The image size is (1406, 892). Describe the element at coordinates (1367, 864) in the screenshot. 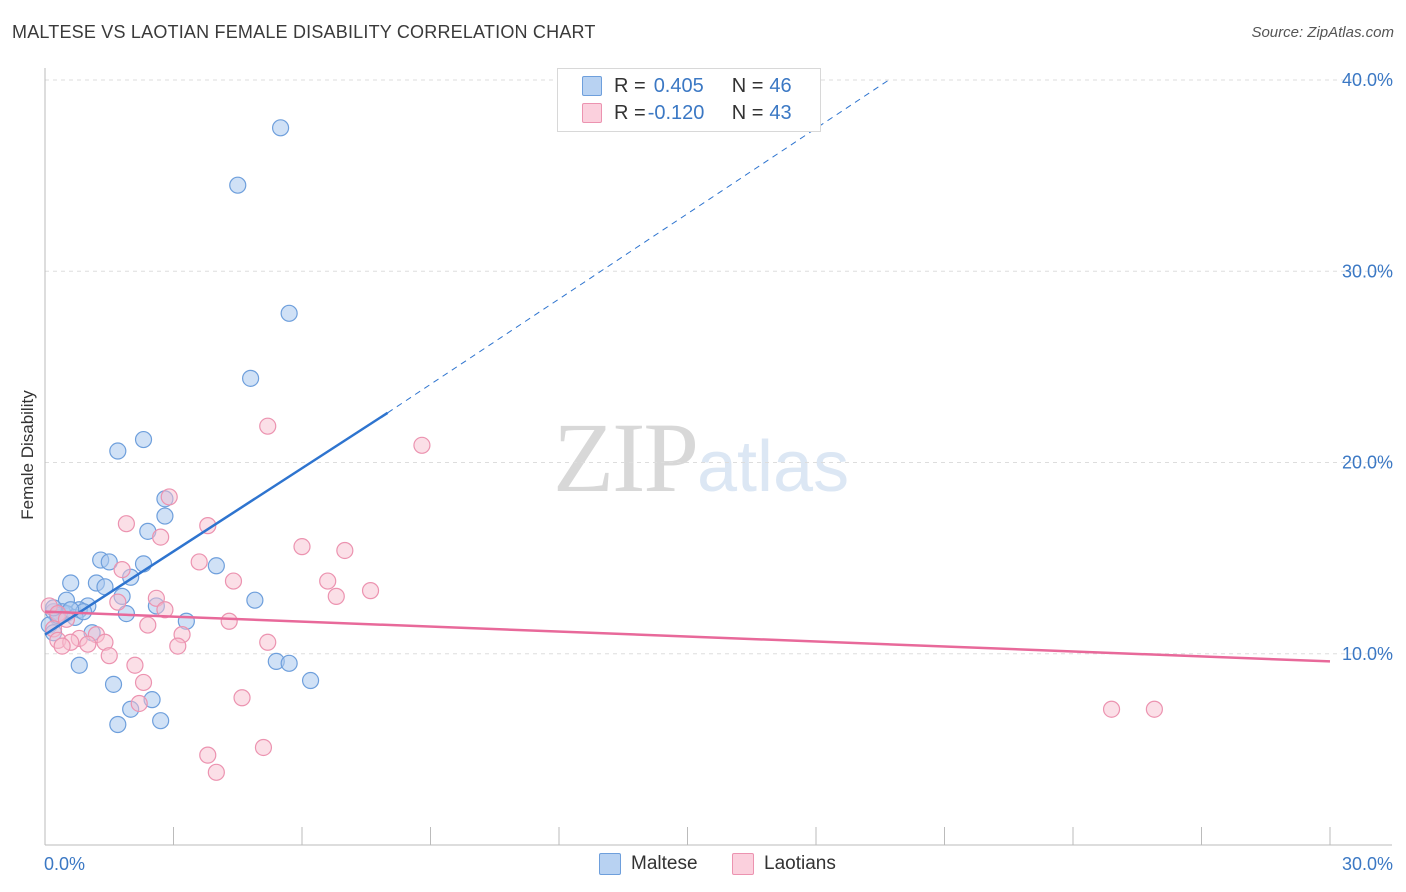

I see `x-tick-label: 30.0%` at that location.